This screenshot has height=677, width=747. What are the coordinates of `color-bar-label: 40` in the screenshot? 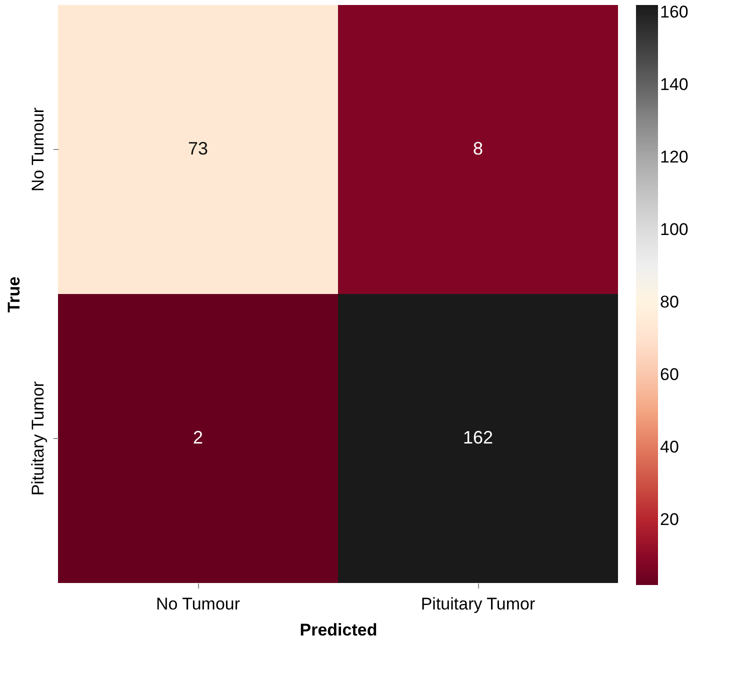 It's located at (669, 446).